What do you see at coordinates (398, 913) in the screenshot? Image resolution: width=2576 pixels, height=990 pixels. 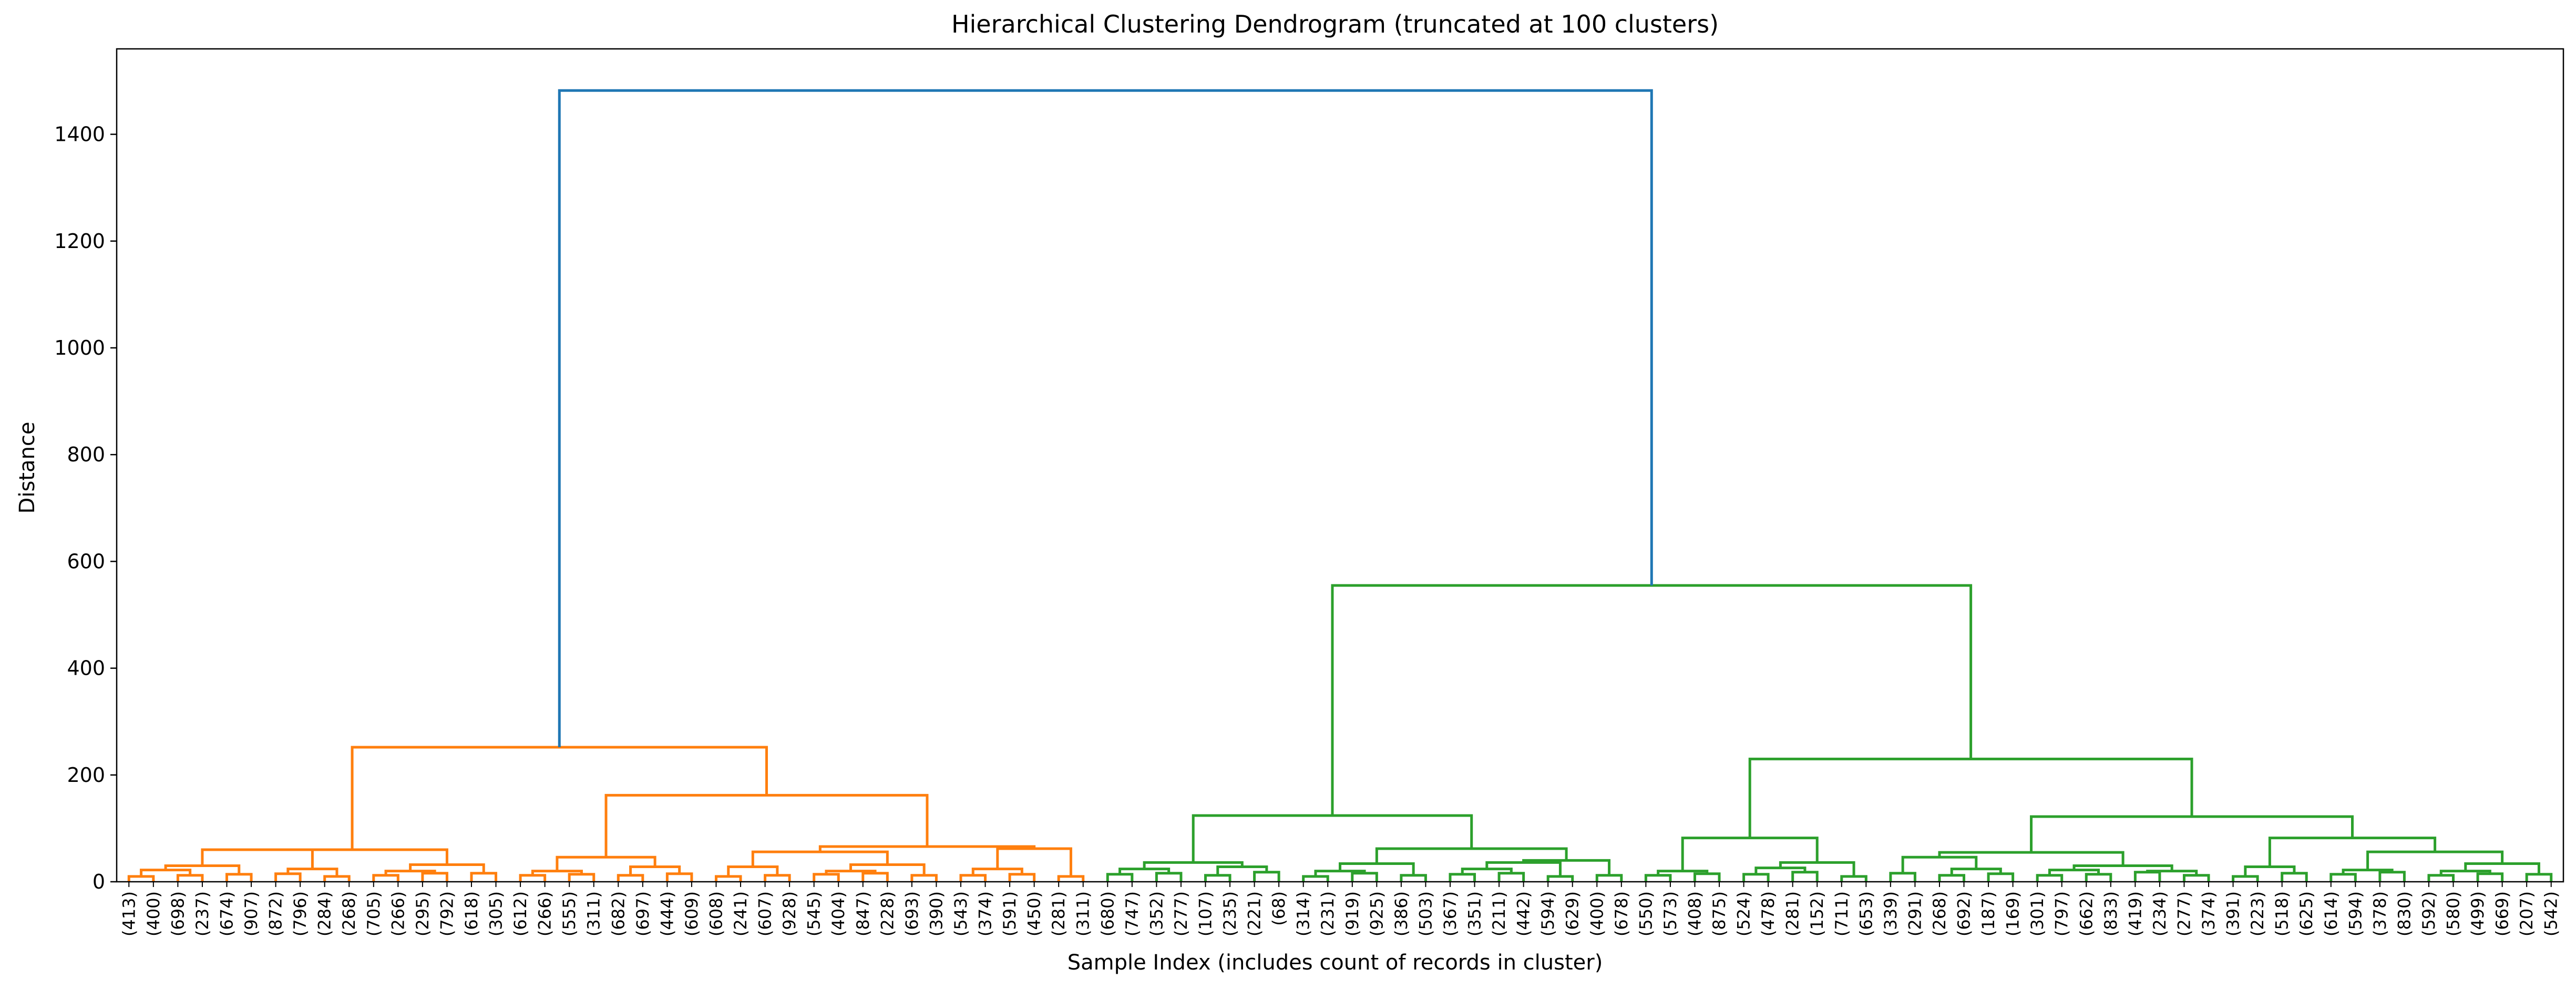 I see `leaf-label: (266)` at bounding box center [398, 913].